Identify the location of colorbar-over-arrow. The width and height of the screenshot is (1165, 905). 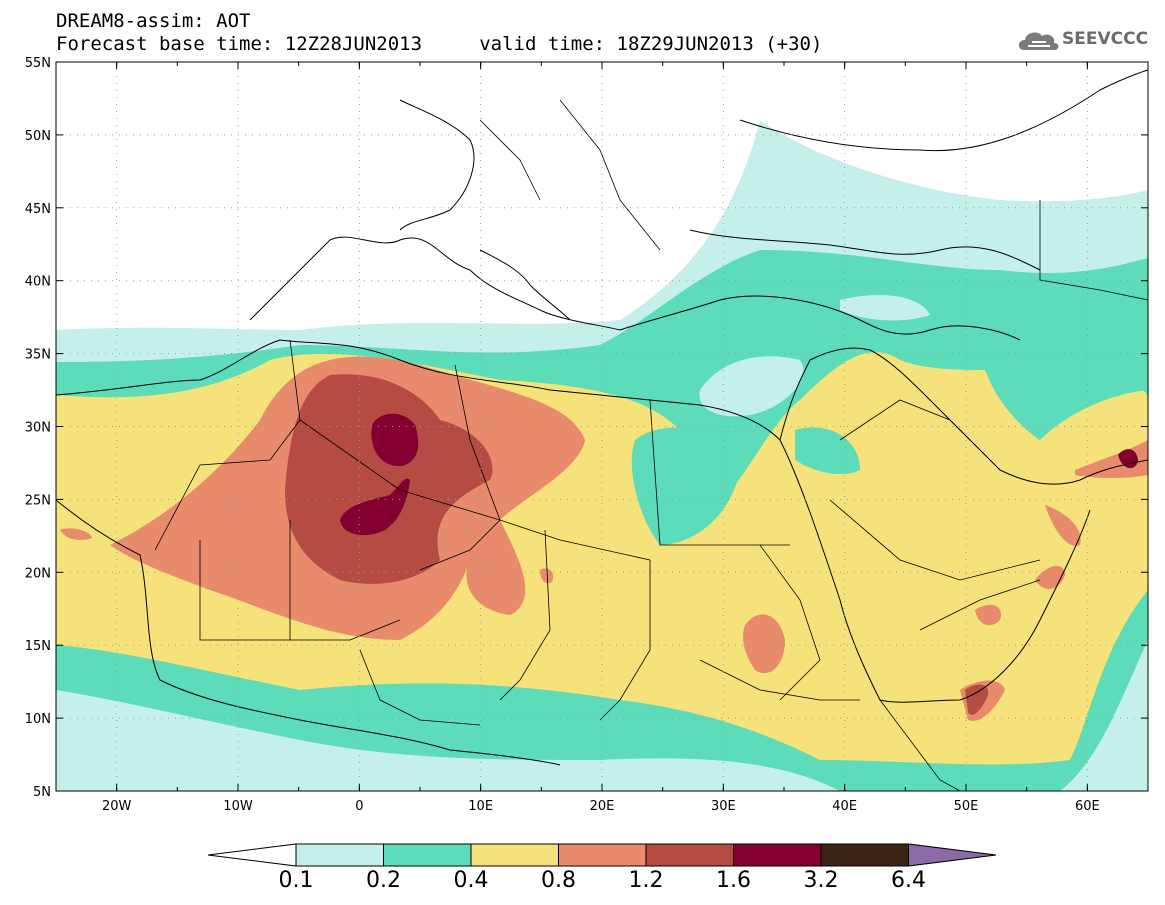
(952, 855).